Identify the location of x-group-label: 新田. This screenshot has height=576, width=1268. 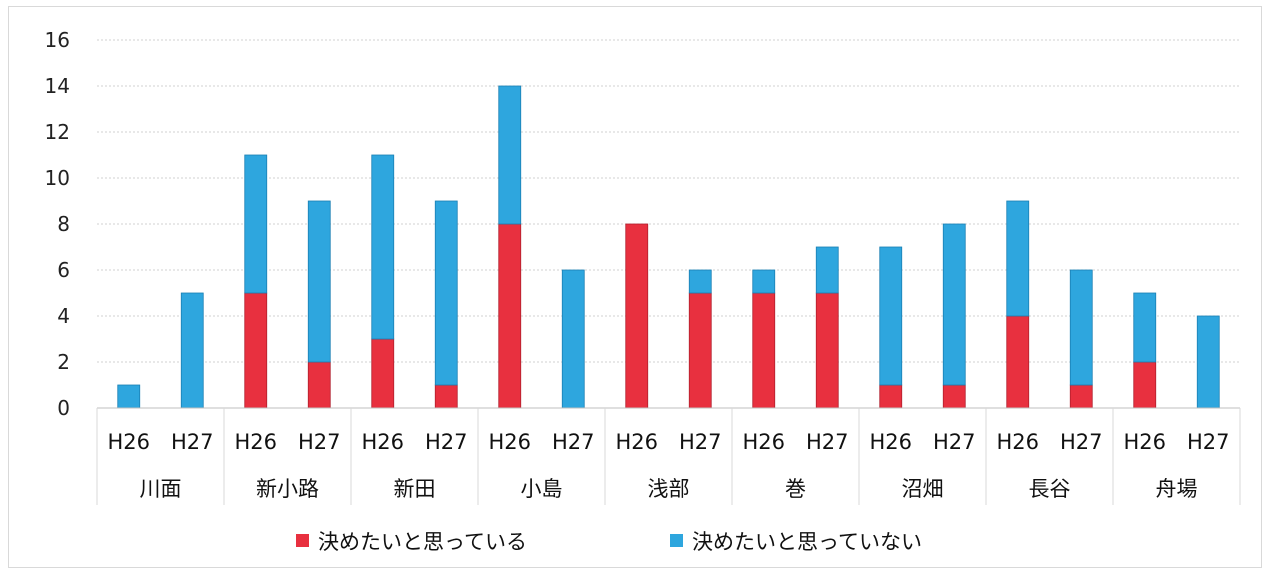
(415, 489).